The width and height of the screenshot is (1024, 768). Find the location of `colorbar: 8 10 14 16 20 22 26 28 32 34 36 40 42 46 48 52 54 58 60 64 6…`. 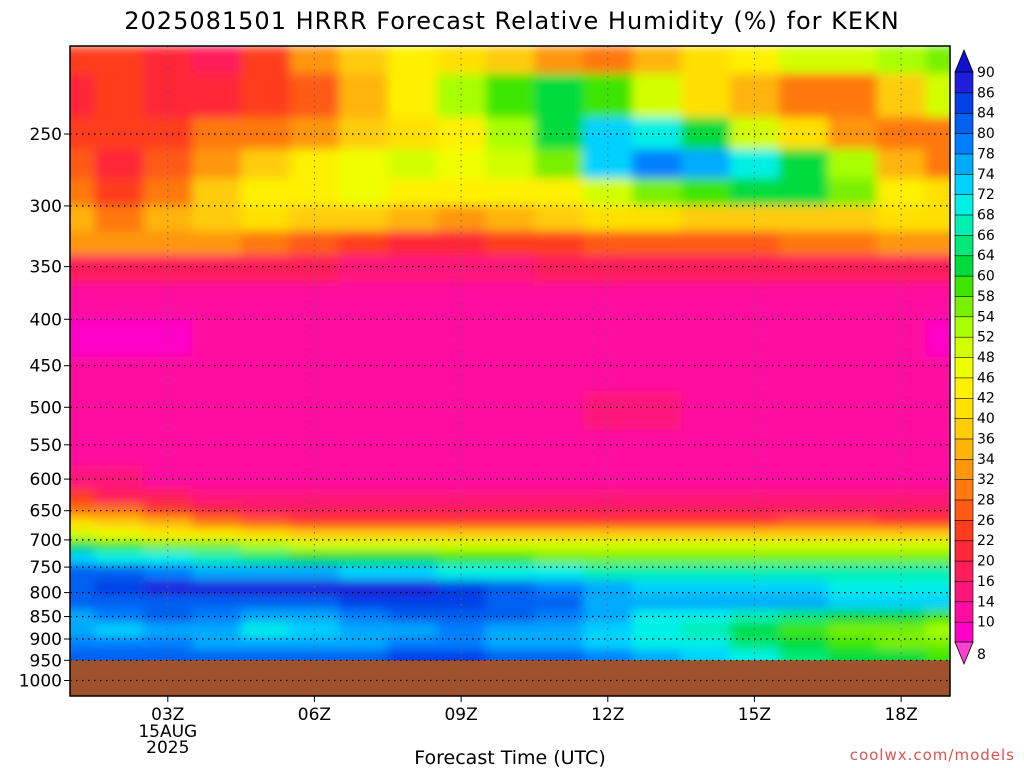

colorbar: 8 10 14 16 20 22 26 28 32 34 36 40 42 46 48 52 54 58 60 64 6… is located at coordinates (974, 357).